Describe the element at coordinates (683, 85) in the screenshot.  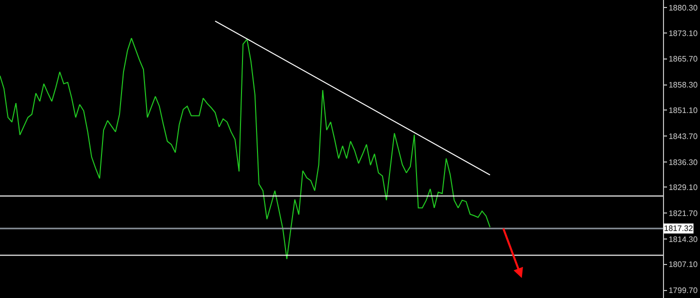
I see `y-tick-label: 1858.30` at that location.